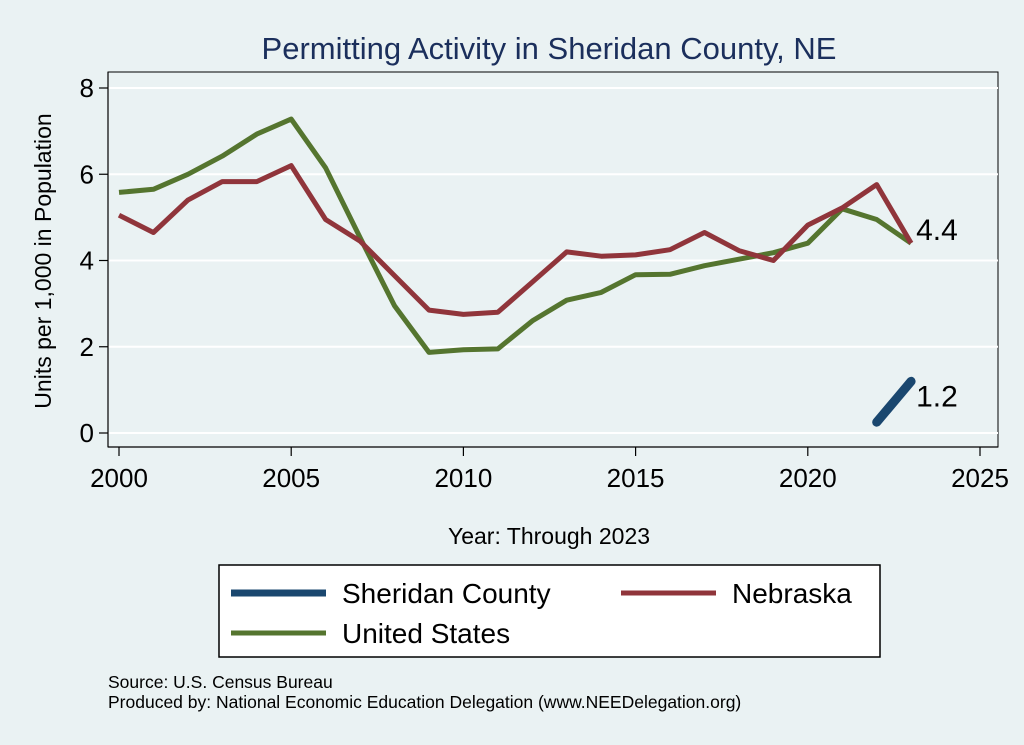  I want to click on x-tick-label: 2020, so click(808, 478).